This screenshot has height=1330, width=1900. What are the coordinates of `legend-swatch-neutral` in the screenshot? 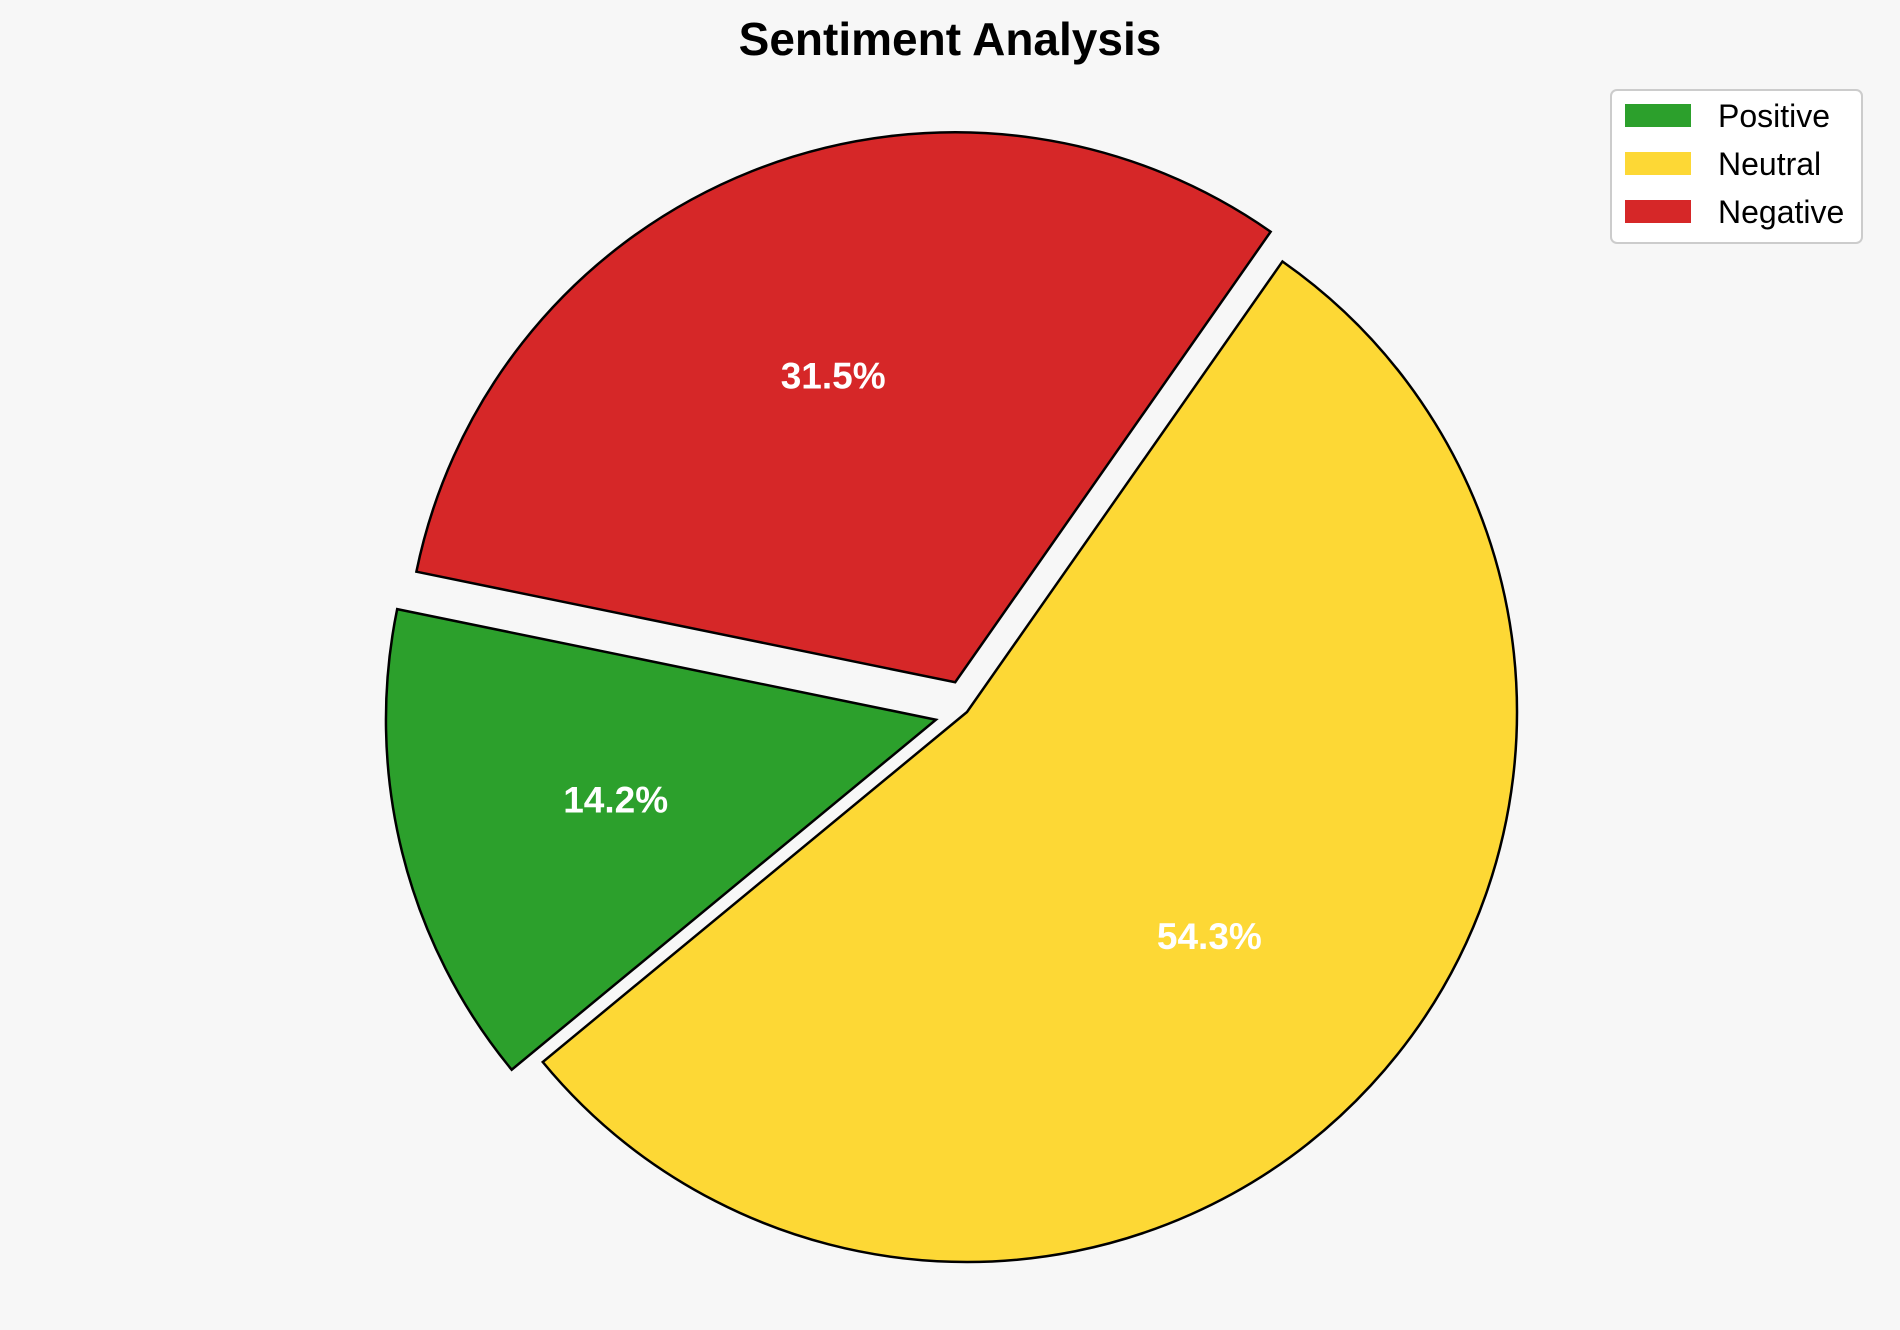 It's located at (1658, 163).